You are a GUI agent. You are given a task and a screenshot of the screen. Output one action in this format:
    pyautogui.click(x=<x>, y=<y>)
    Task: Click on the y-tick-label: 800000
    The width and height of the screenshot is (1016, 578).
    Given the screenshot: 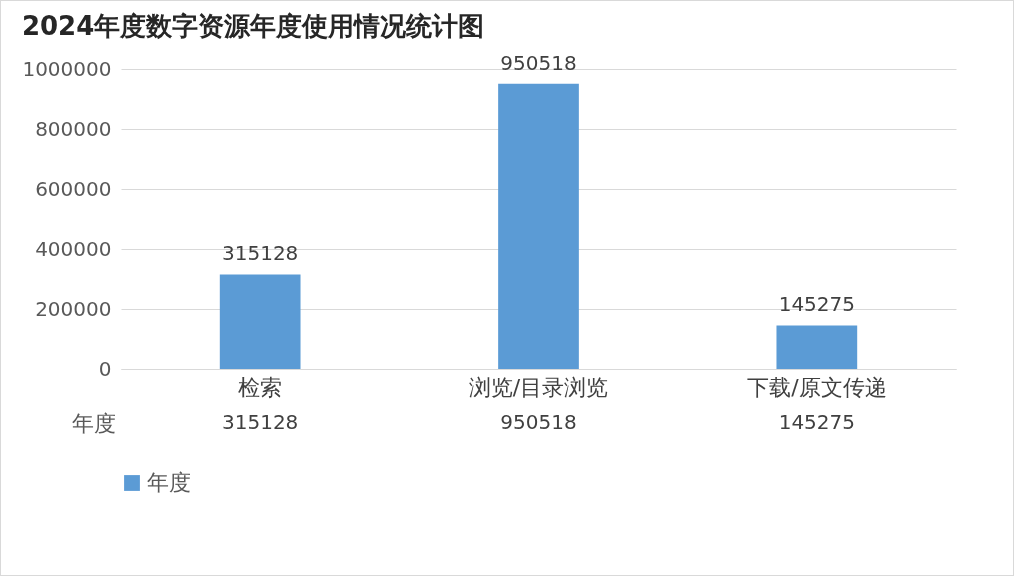 What is the action you would take?
    pyautogui.click(x=73, y=128)
    